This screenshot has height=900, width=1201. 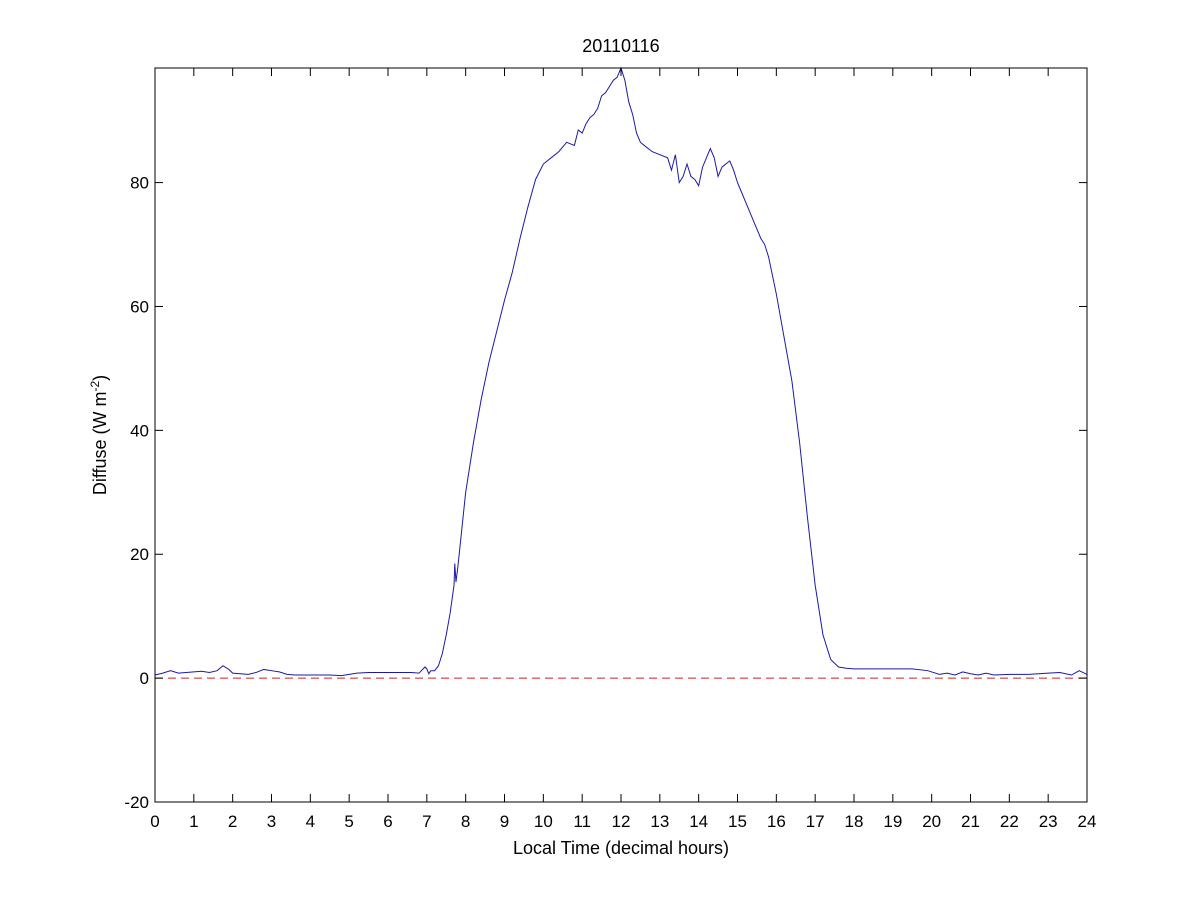 What do you see at coordinates (154, 821) in the screenshot?
I see `x-tick-label: 0` at bounding box center [154, 821].